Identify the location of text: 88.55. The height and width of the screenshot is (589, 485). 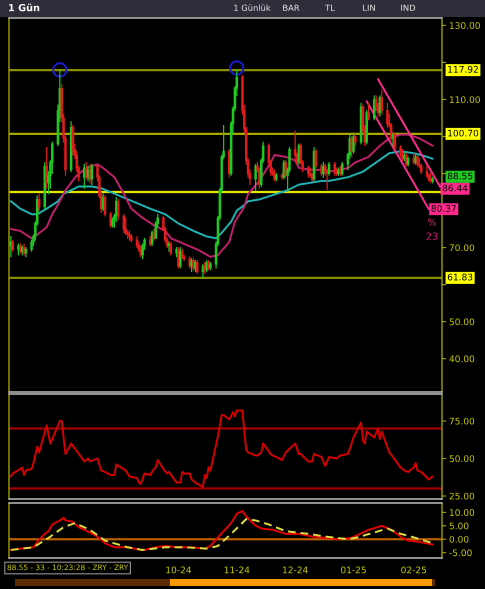
(460, 176).